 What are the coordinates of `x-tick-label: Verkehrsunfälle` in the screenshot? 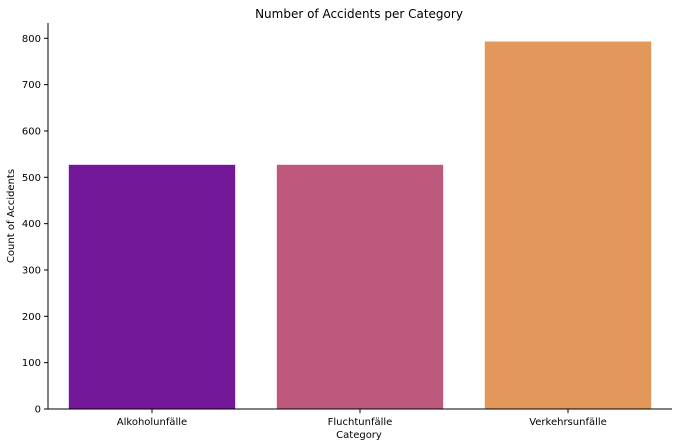 It's located at (568, 422).